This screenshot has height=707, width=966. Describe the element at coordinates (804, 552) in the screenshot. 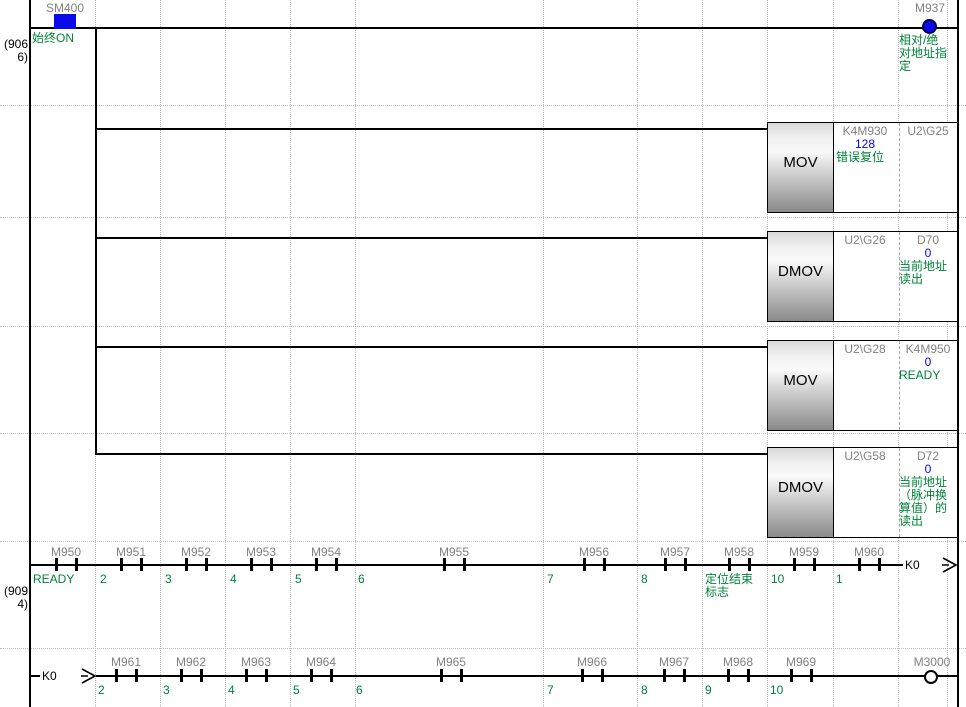

I see `contact-label: M959` at that location.